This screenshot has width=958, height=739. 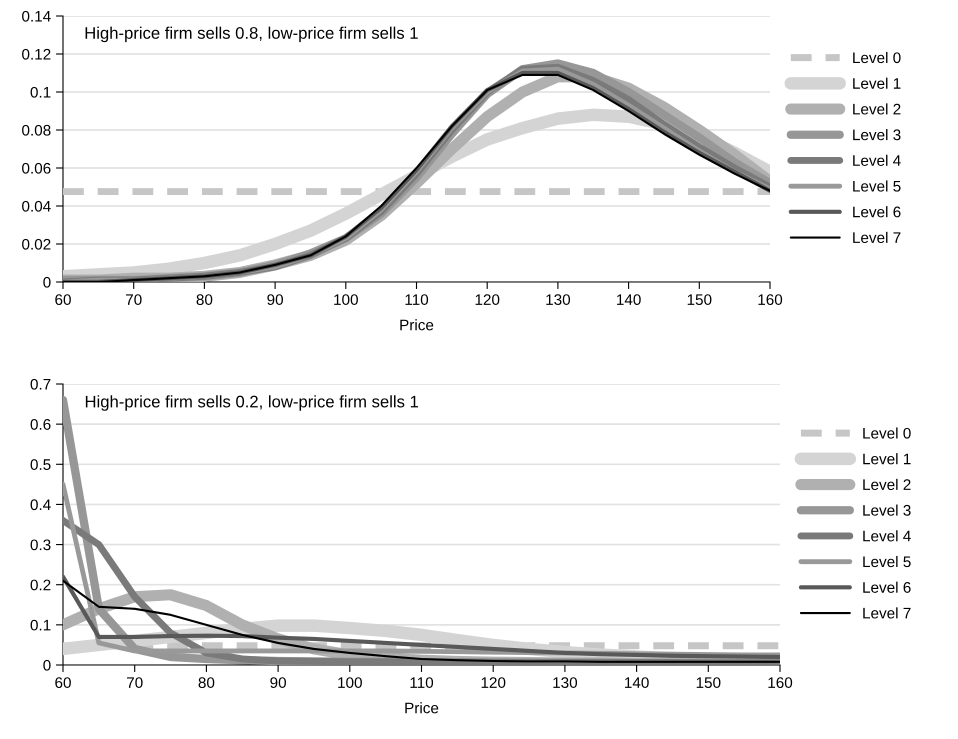 What do you see at coordinates (40, 585) in the screenshot?
I see `y-tick-label: 0.2` at bounding box center [40, 585].